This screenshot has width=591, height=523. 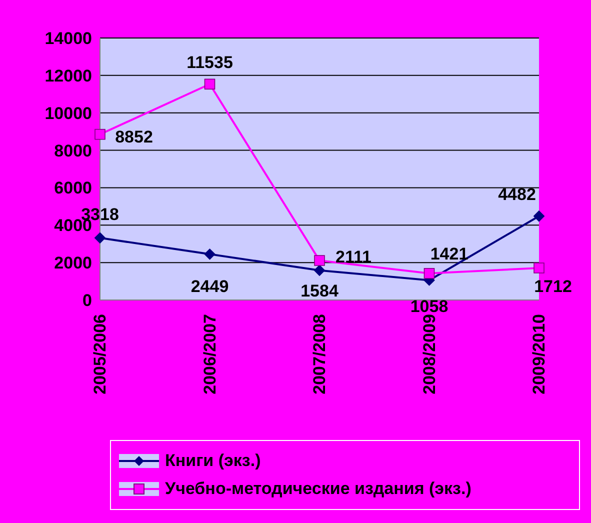 What do you see at coordinates (73, 263) in the screenshot?
I see `y-tick-label: 2000` at bounding box center [73, 263].